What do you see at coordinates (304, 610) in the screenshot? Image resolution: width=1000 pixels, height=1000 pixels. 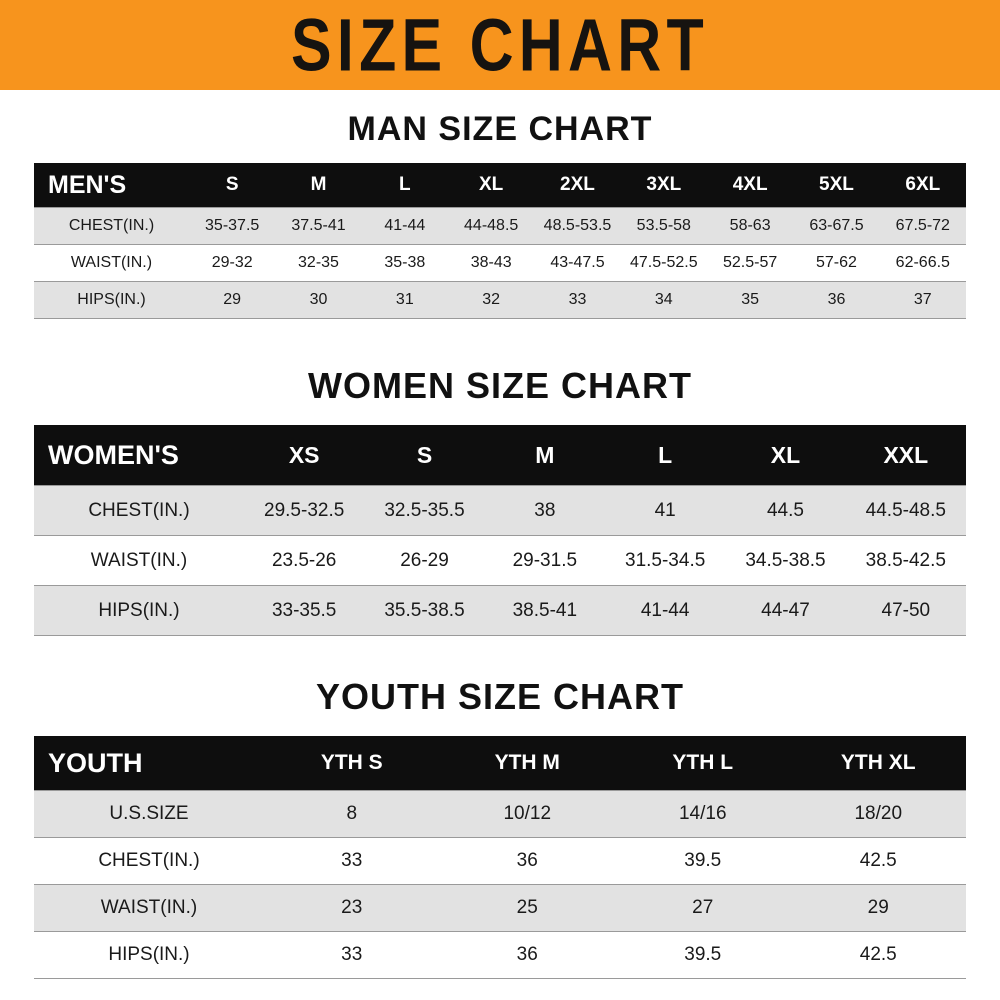 I see `cell-value: 33-35.5` at bounding box center [304, 610].